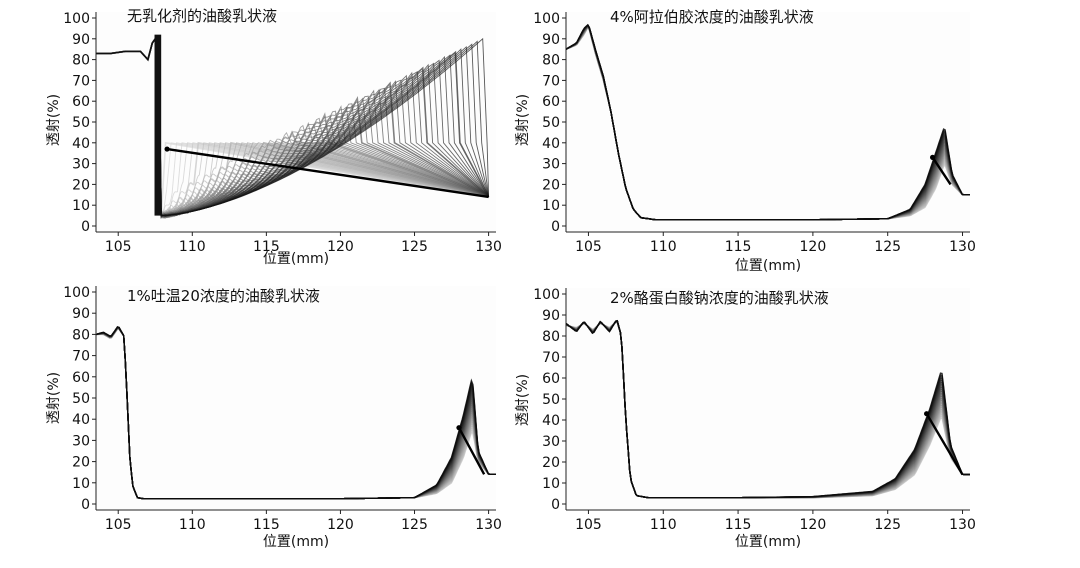 This screenshot has width=1080, height=568. I want to click on panel-title: 无乳化剂的油酸乳状液, so click(202, 16).